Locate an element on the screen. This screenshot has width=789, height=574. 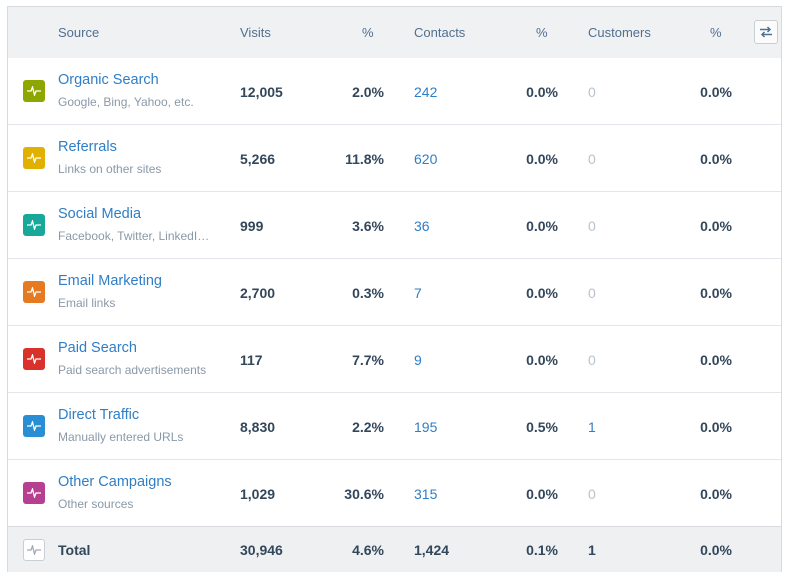
visits-value: 8,830 is located at coordinates (258, 427).